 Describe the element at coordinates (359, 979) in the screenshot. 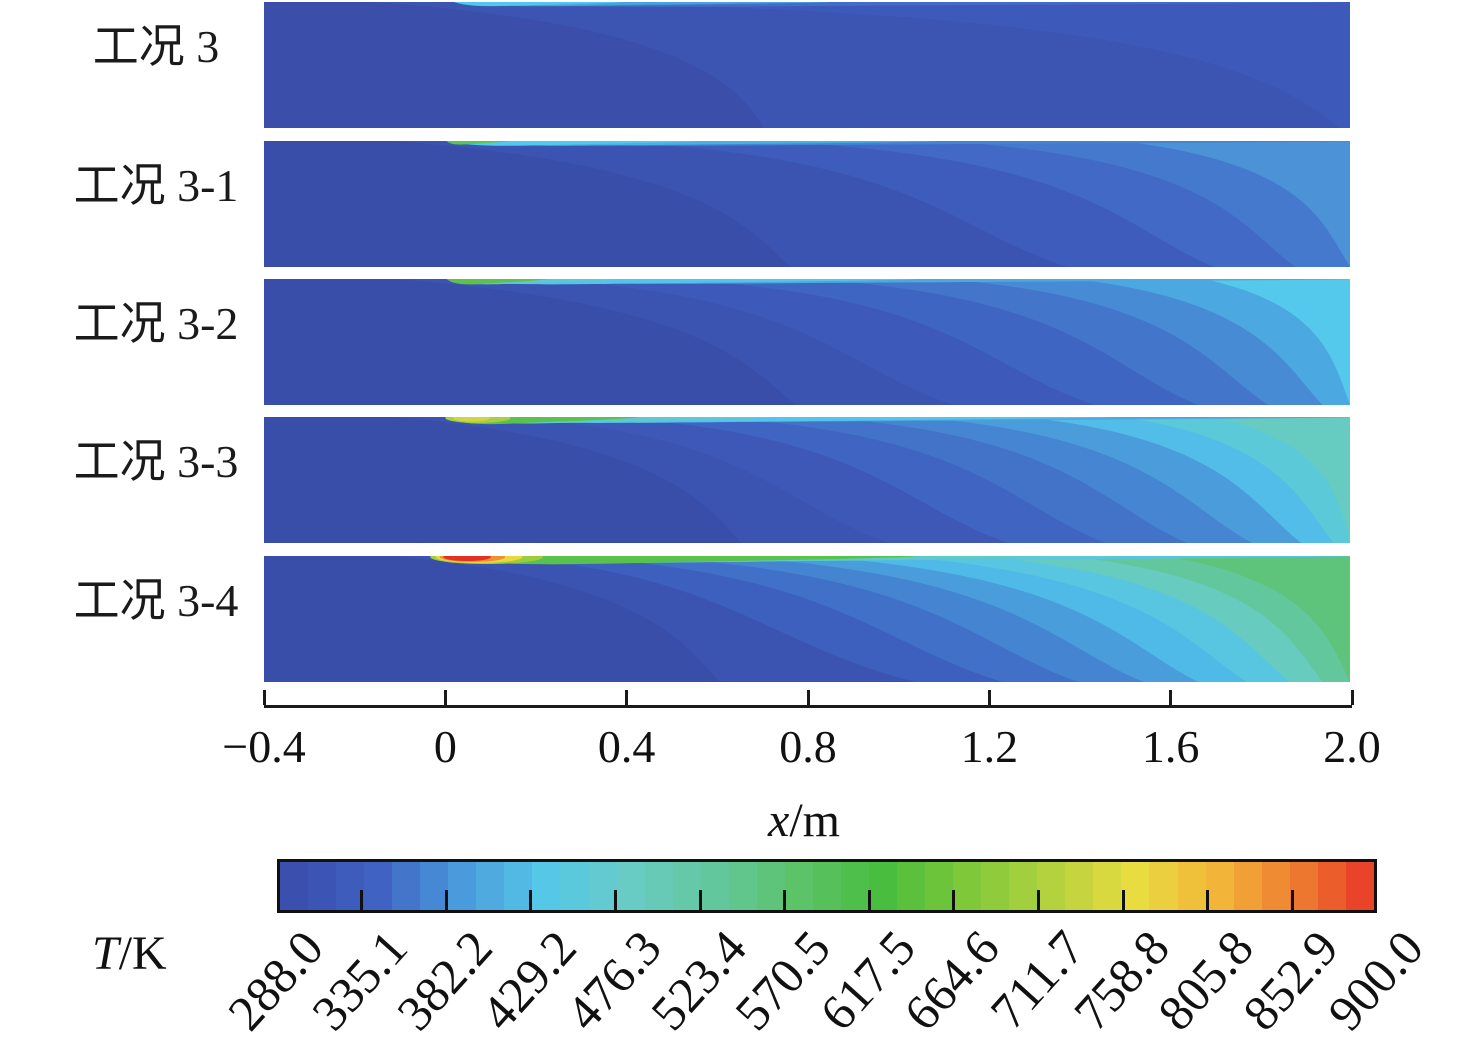

I see `colorbar-tick-label: 335.1` at that location.